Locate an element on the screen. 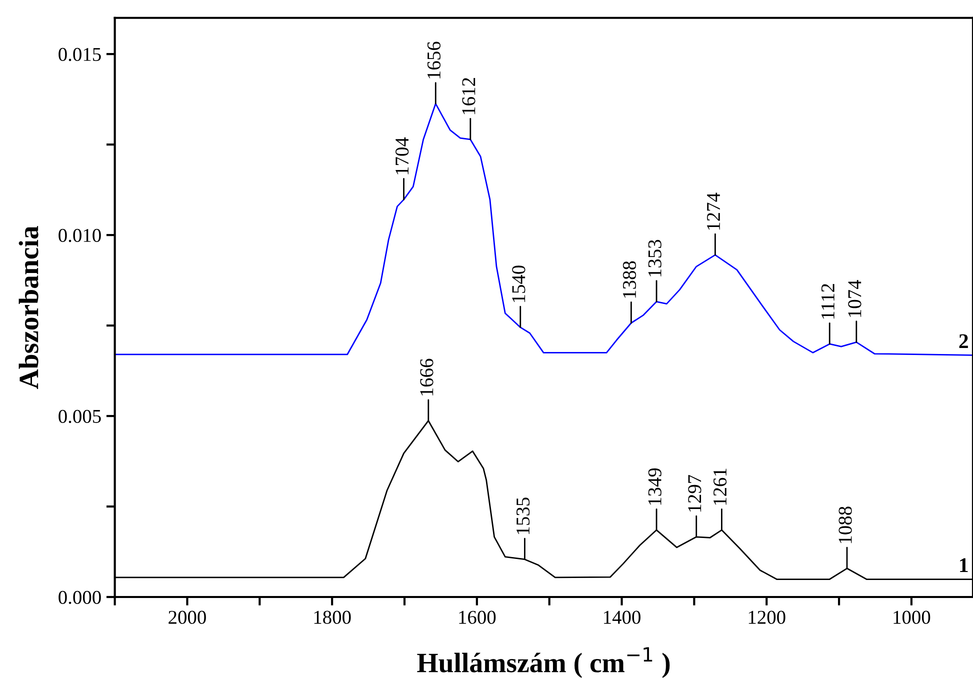 This screenshot has width=973, height=687. x-axis-title: Hullámszám ( cm$^{−1}$ ) is located at coordinates (543, 662).